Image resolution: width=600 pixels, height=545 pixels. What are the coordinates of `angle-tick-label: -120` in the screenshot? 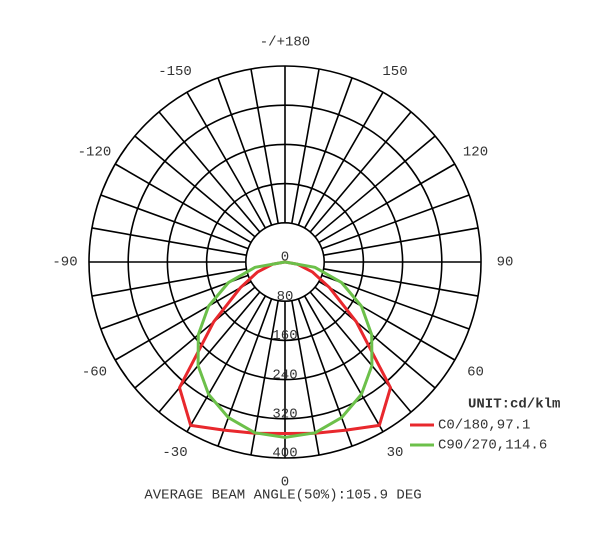 It's located at (95, 153).